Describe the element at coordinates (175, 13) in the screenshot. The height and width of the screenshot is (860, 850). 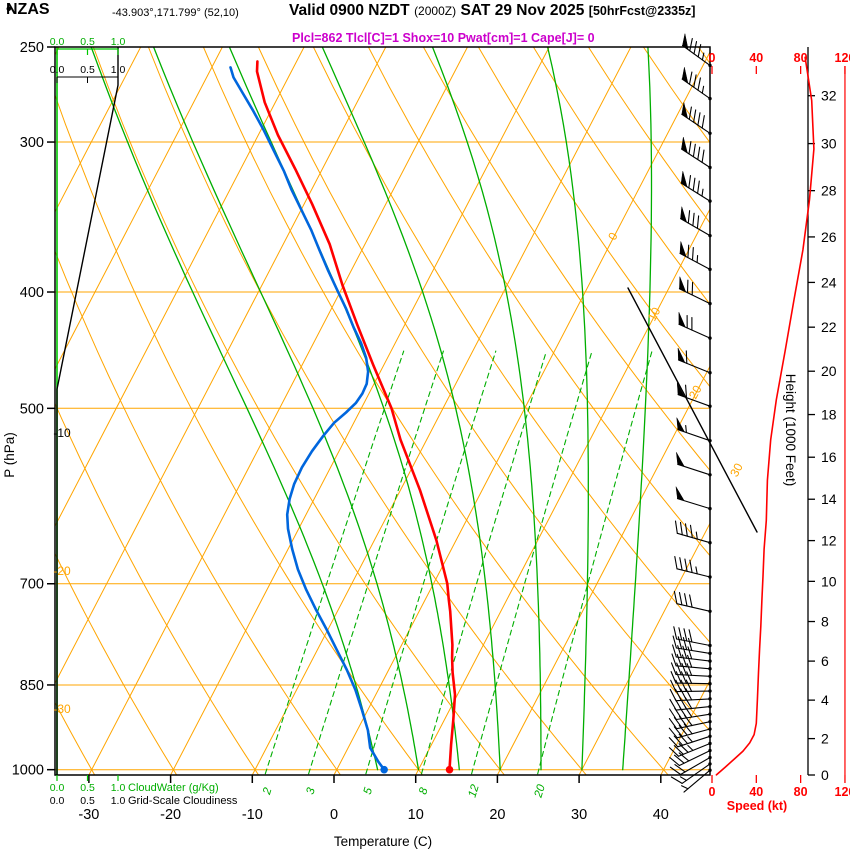
I see `station-coords: -43.903°,171.799° (52,10)` at that location.